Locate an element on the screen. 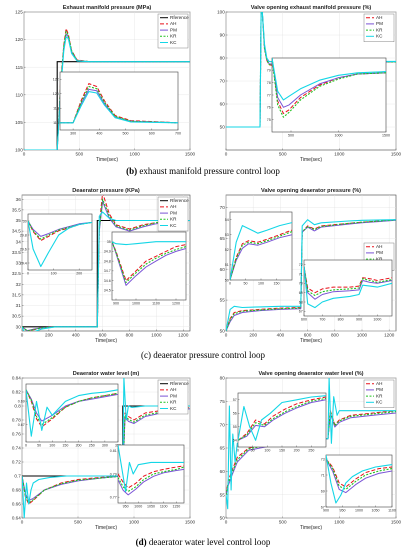  main-series-ah is located at coordinates (106, 263).